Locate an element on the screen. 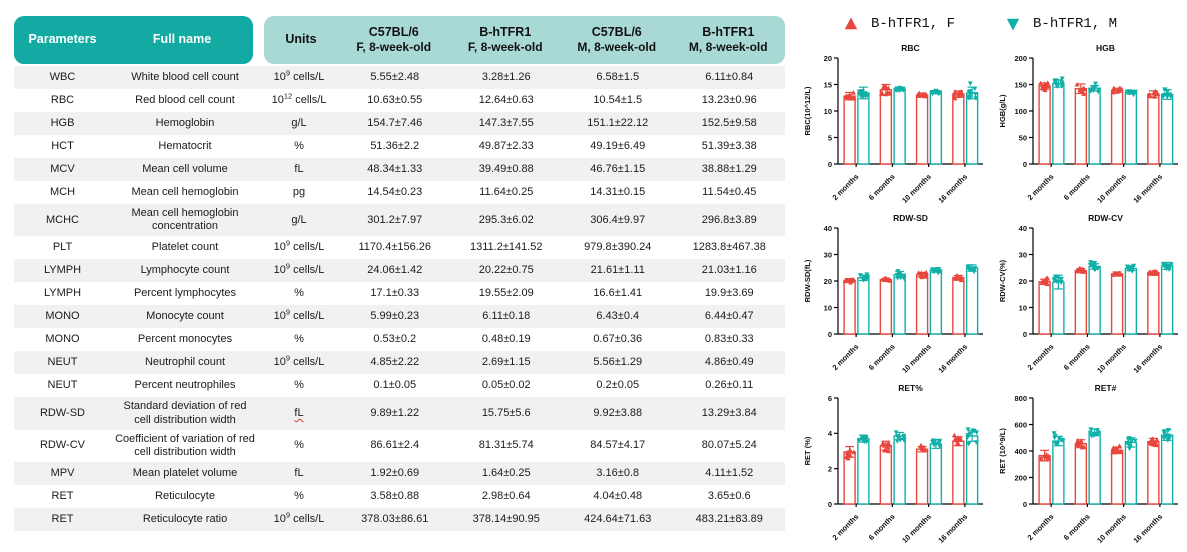  cell-full-name: Neutrophil count is located at coordinates (185, 362).